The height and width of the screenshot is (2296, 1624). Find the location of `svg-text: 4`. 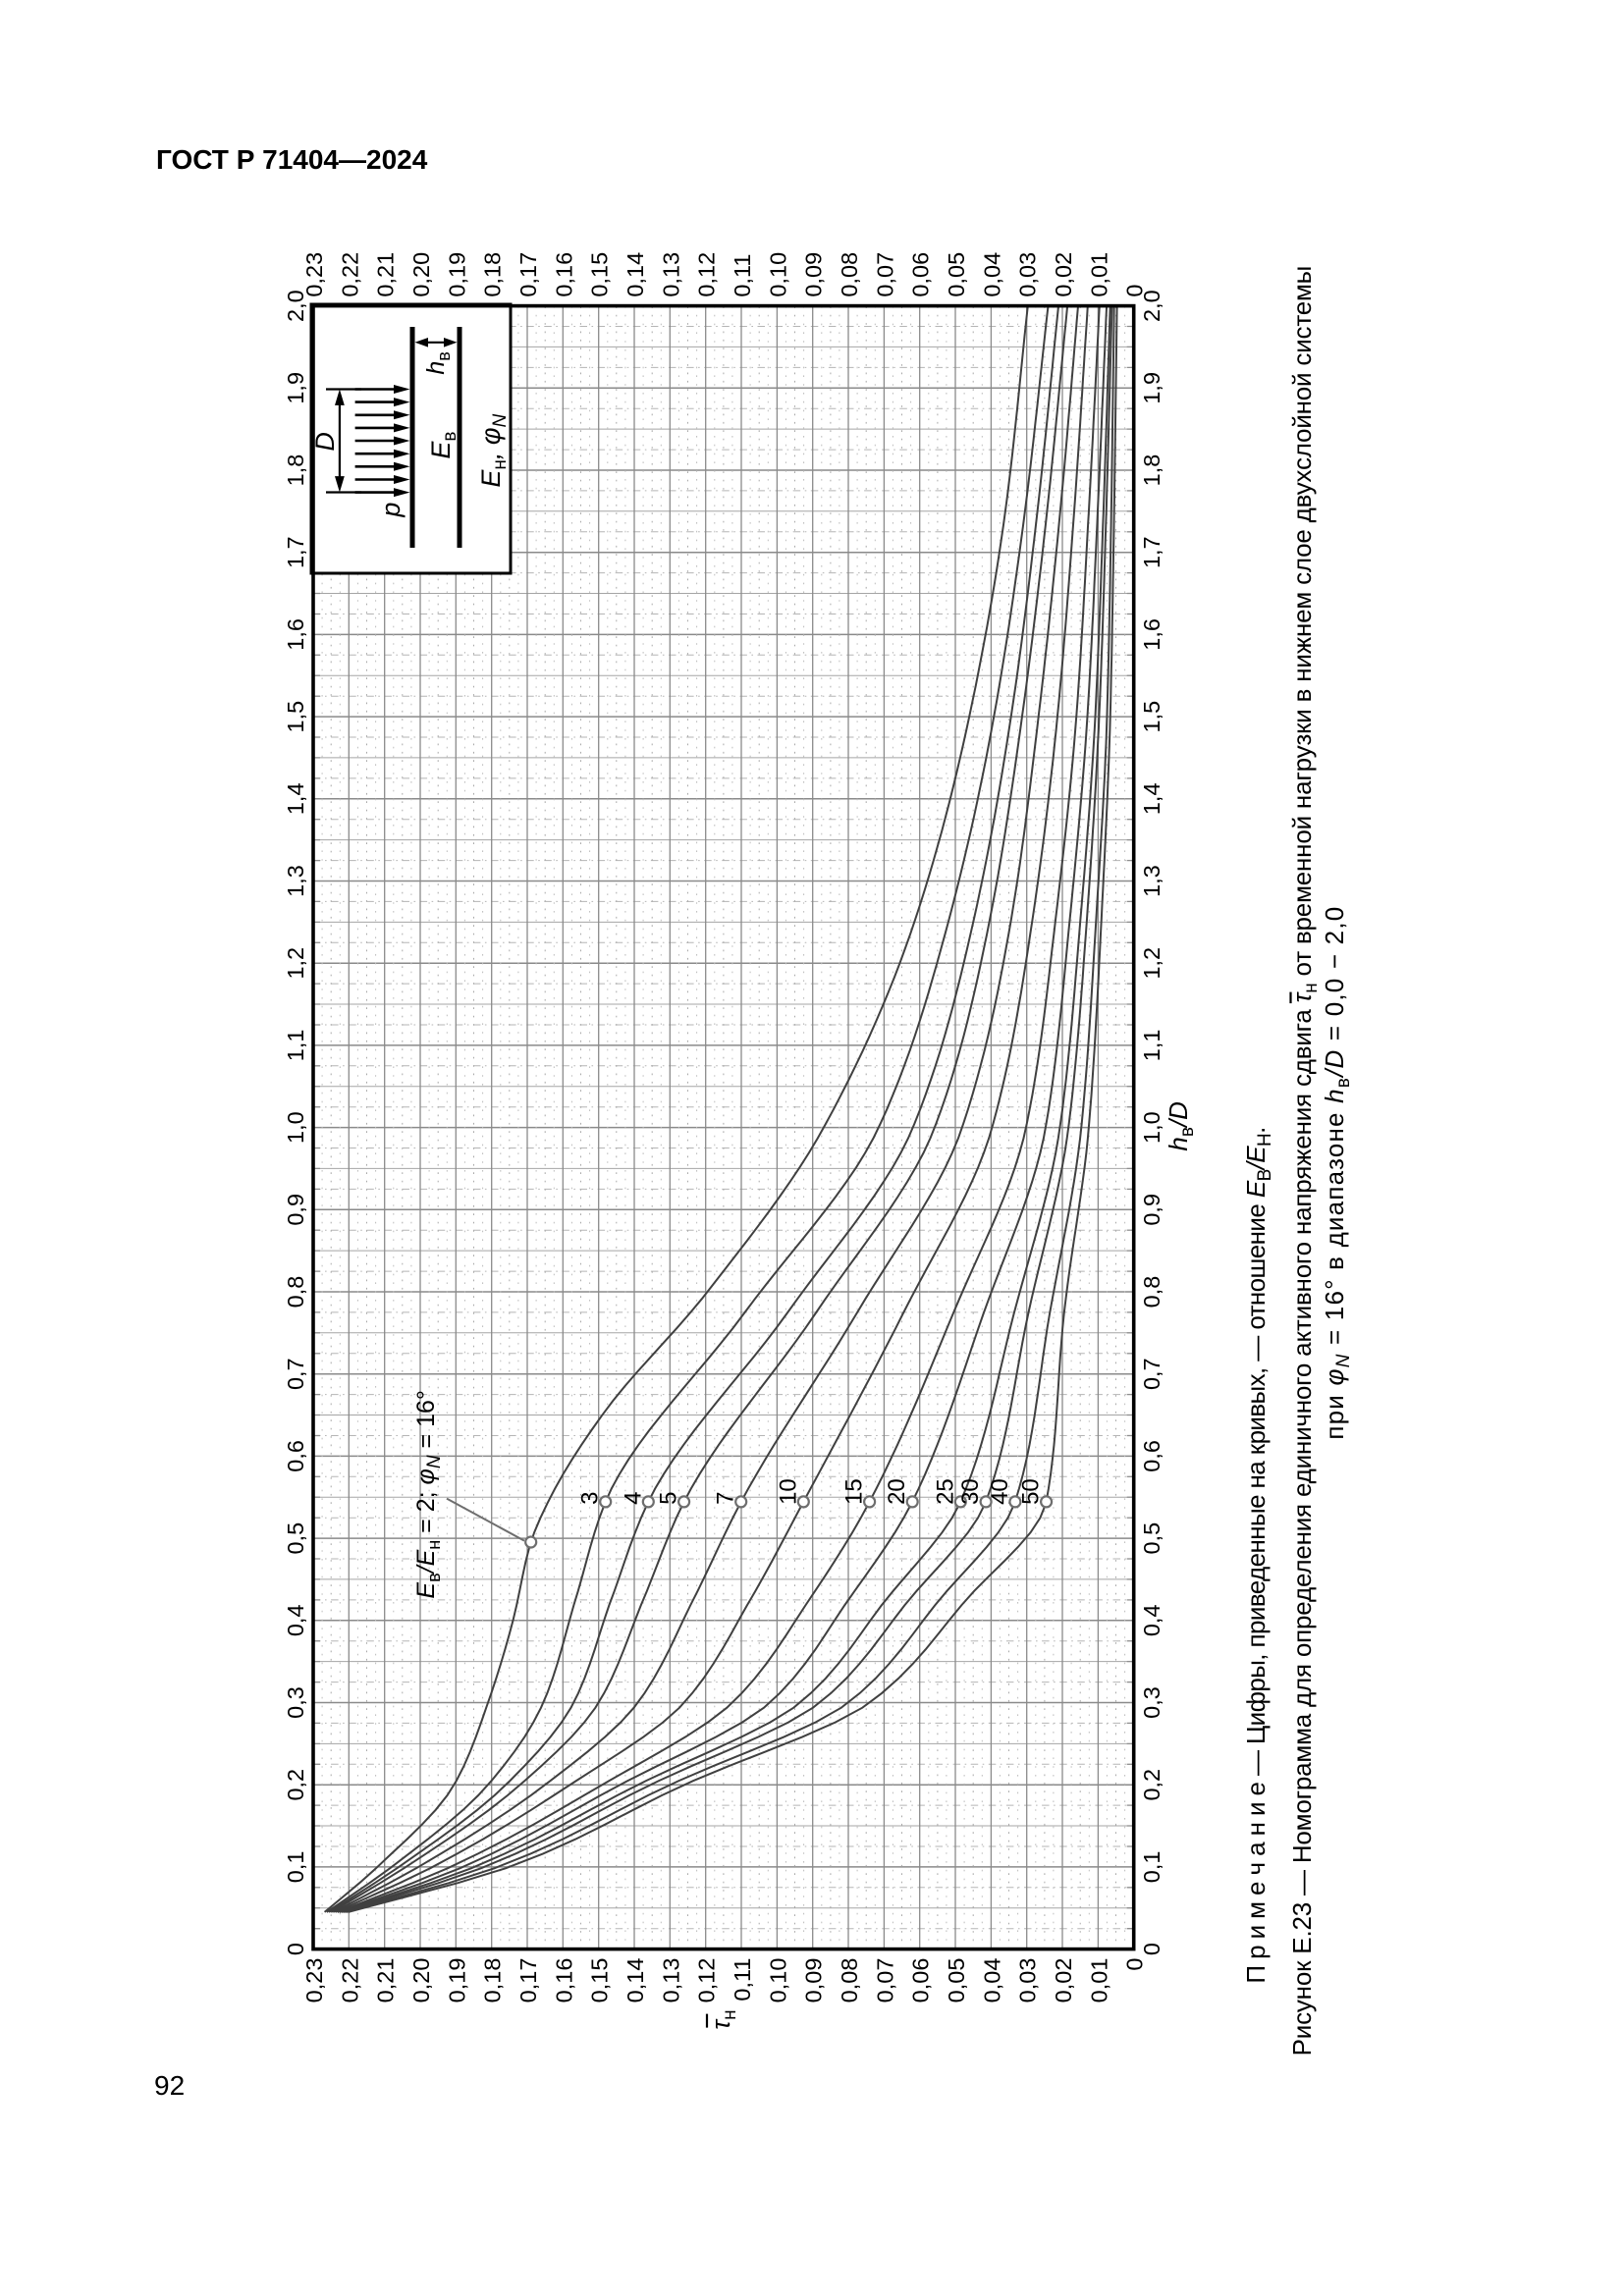

svg-text: 4 is located at coordinates (633, 1498).